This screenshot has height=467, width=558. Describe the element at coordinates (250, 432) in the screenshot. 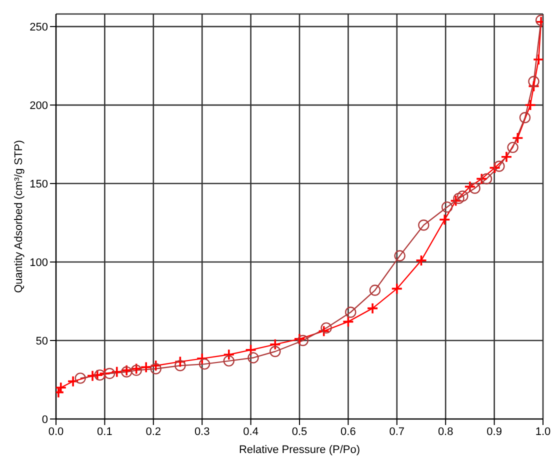

I see `x-tick-label: 0.4` at that location.